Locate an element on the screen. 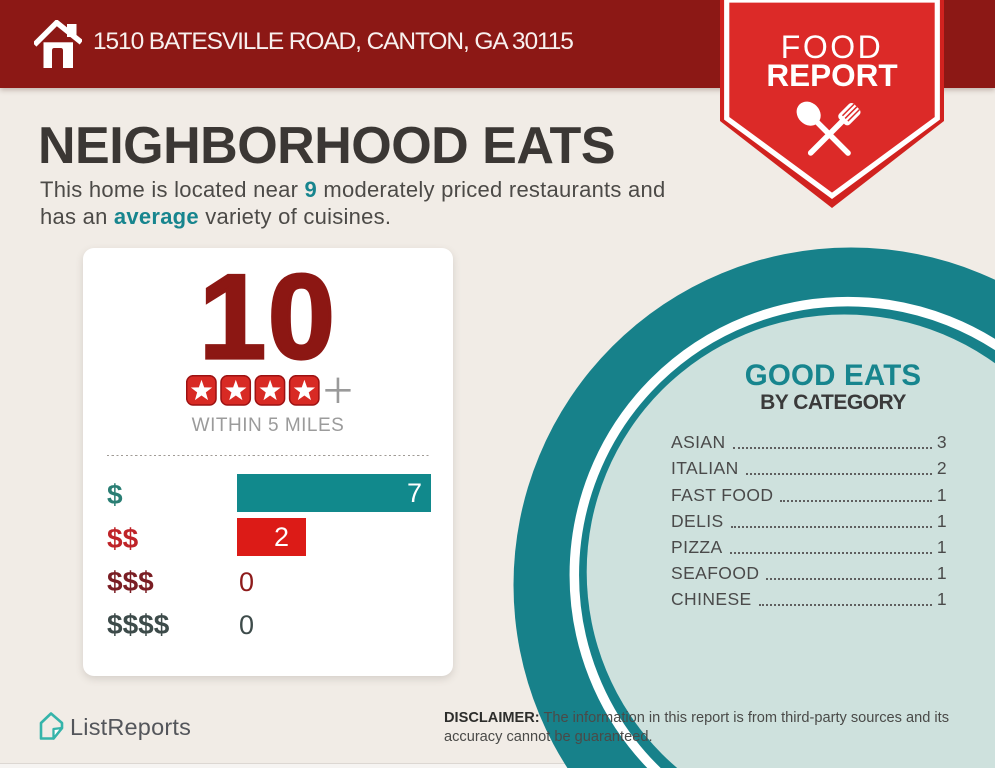 Image resolution: width=995 pixels, height=768 pixels. svg-text: FOOD is located at coordinates (832, 47).